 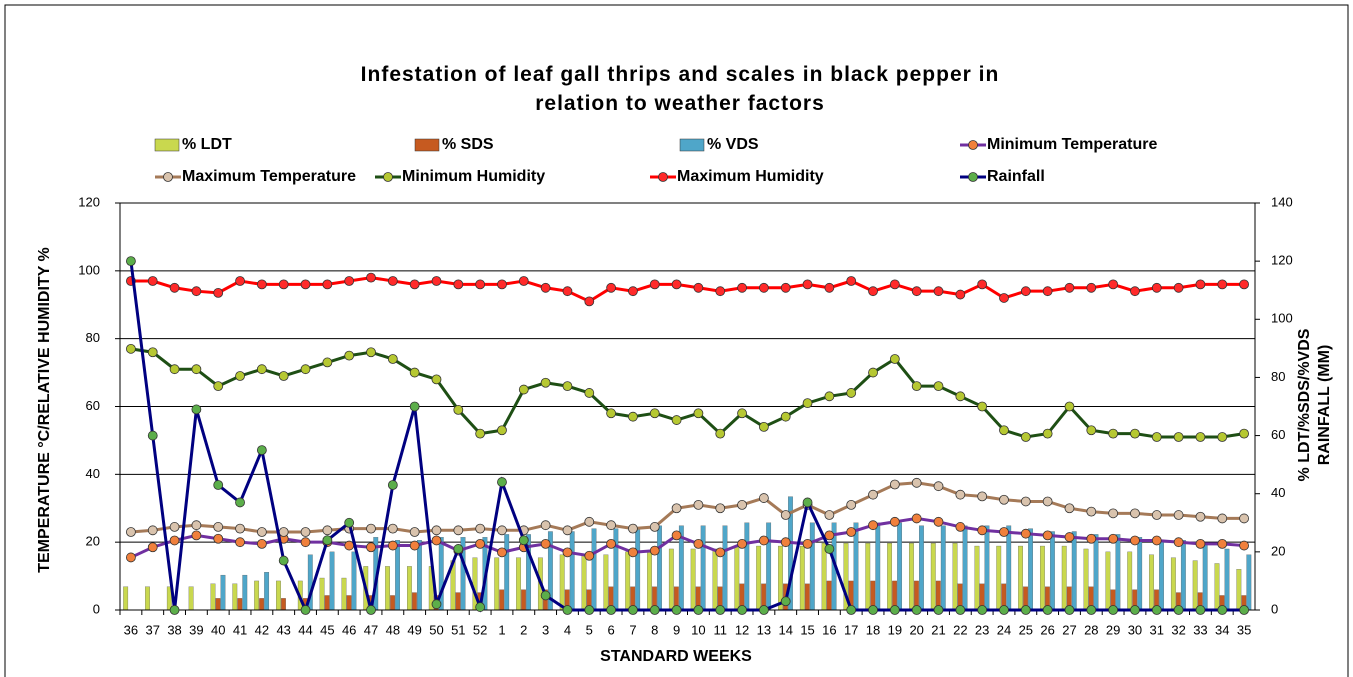 I want to click on x-tick-label: 10, so click(x=698, y=629).